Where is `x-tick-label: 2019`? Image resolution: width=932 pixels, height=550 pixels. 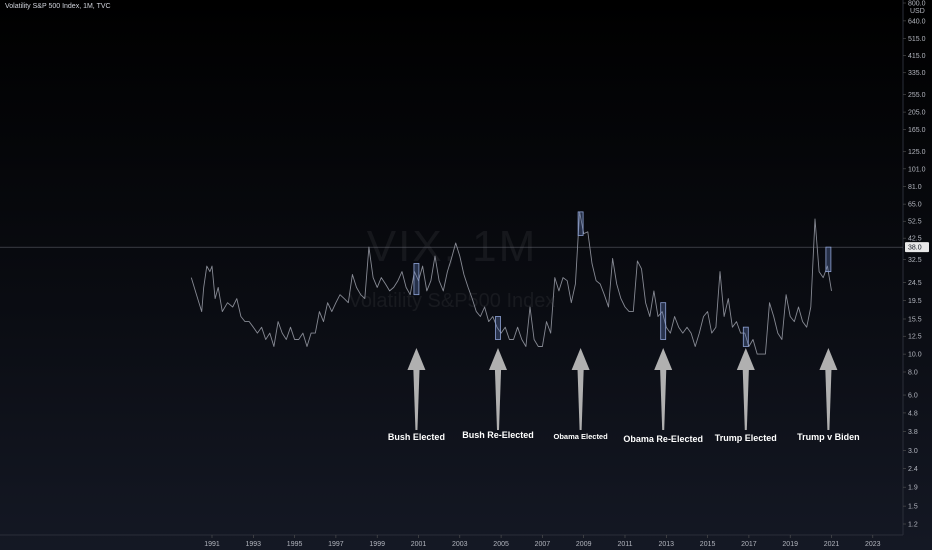 x-tick-label: 2019 is located at coordinates (790, 544).